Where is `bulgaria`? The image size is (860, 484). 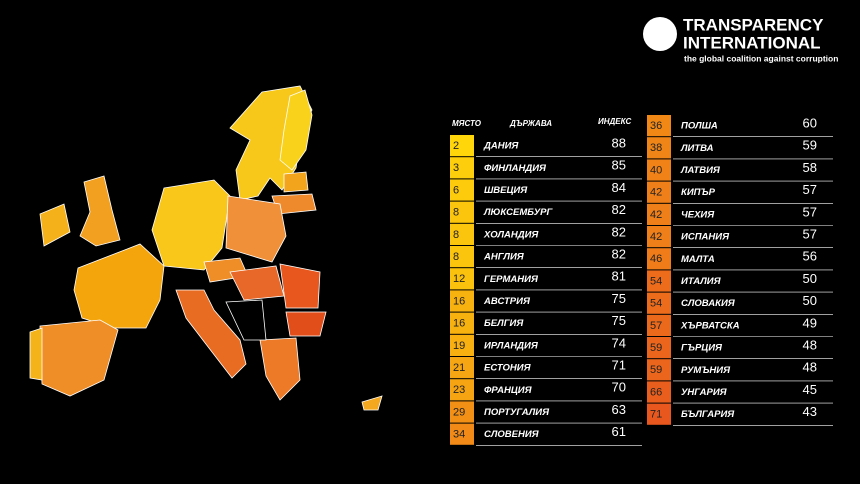 bulgaria is located at coordinates (306, 324).